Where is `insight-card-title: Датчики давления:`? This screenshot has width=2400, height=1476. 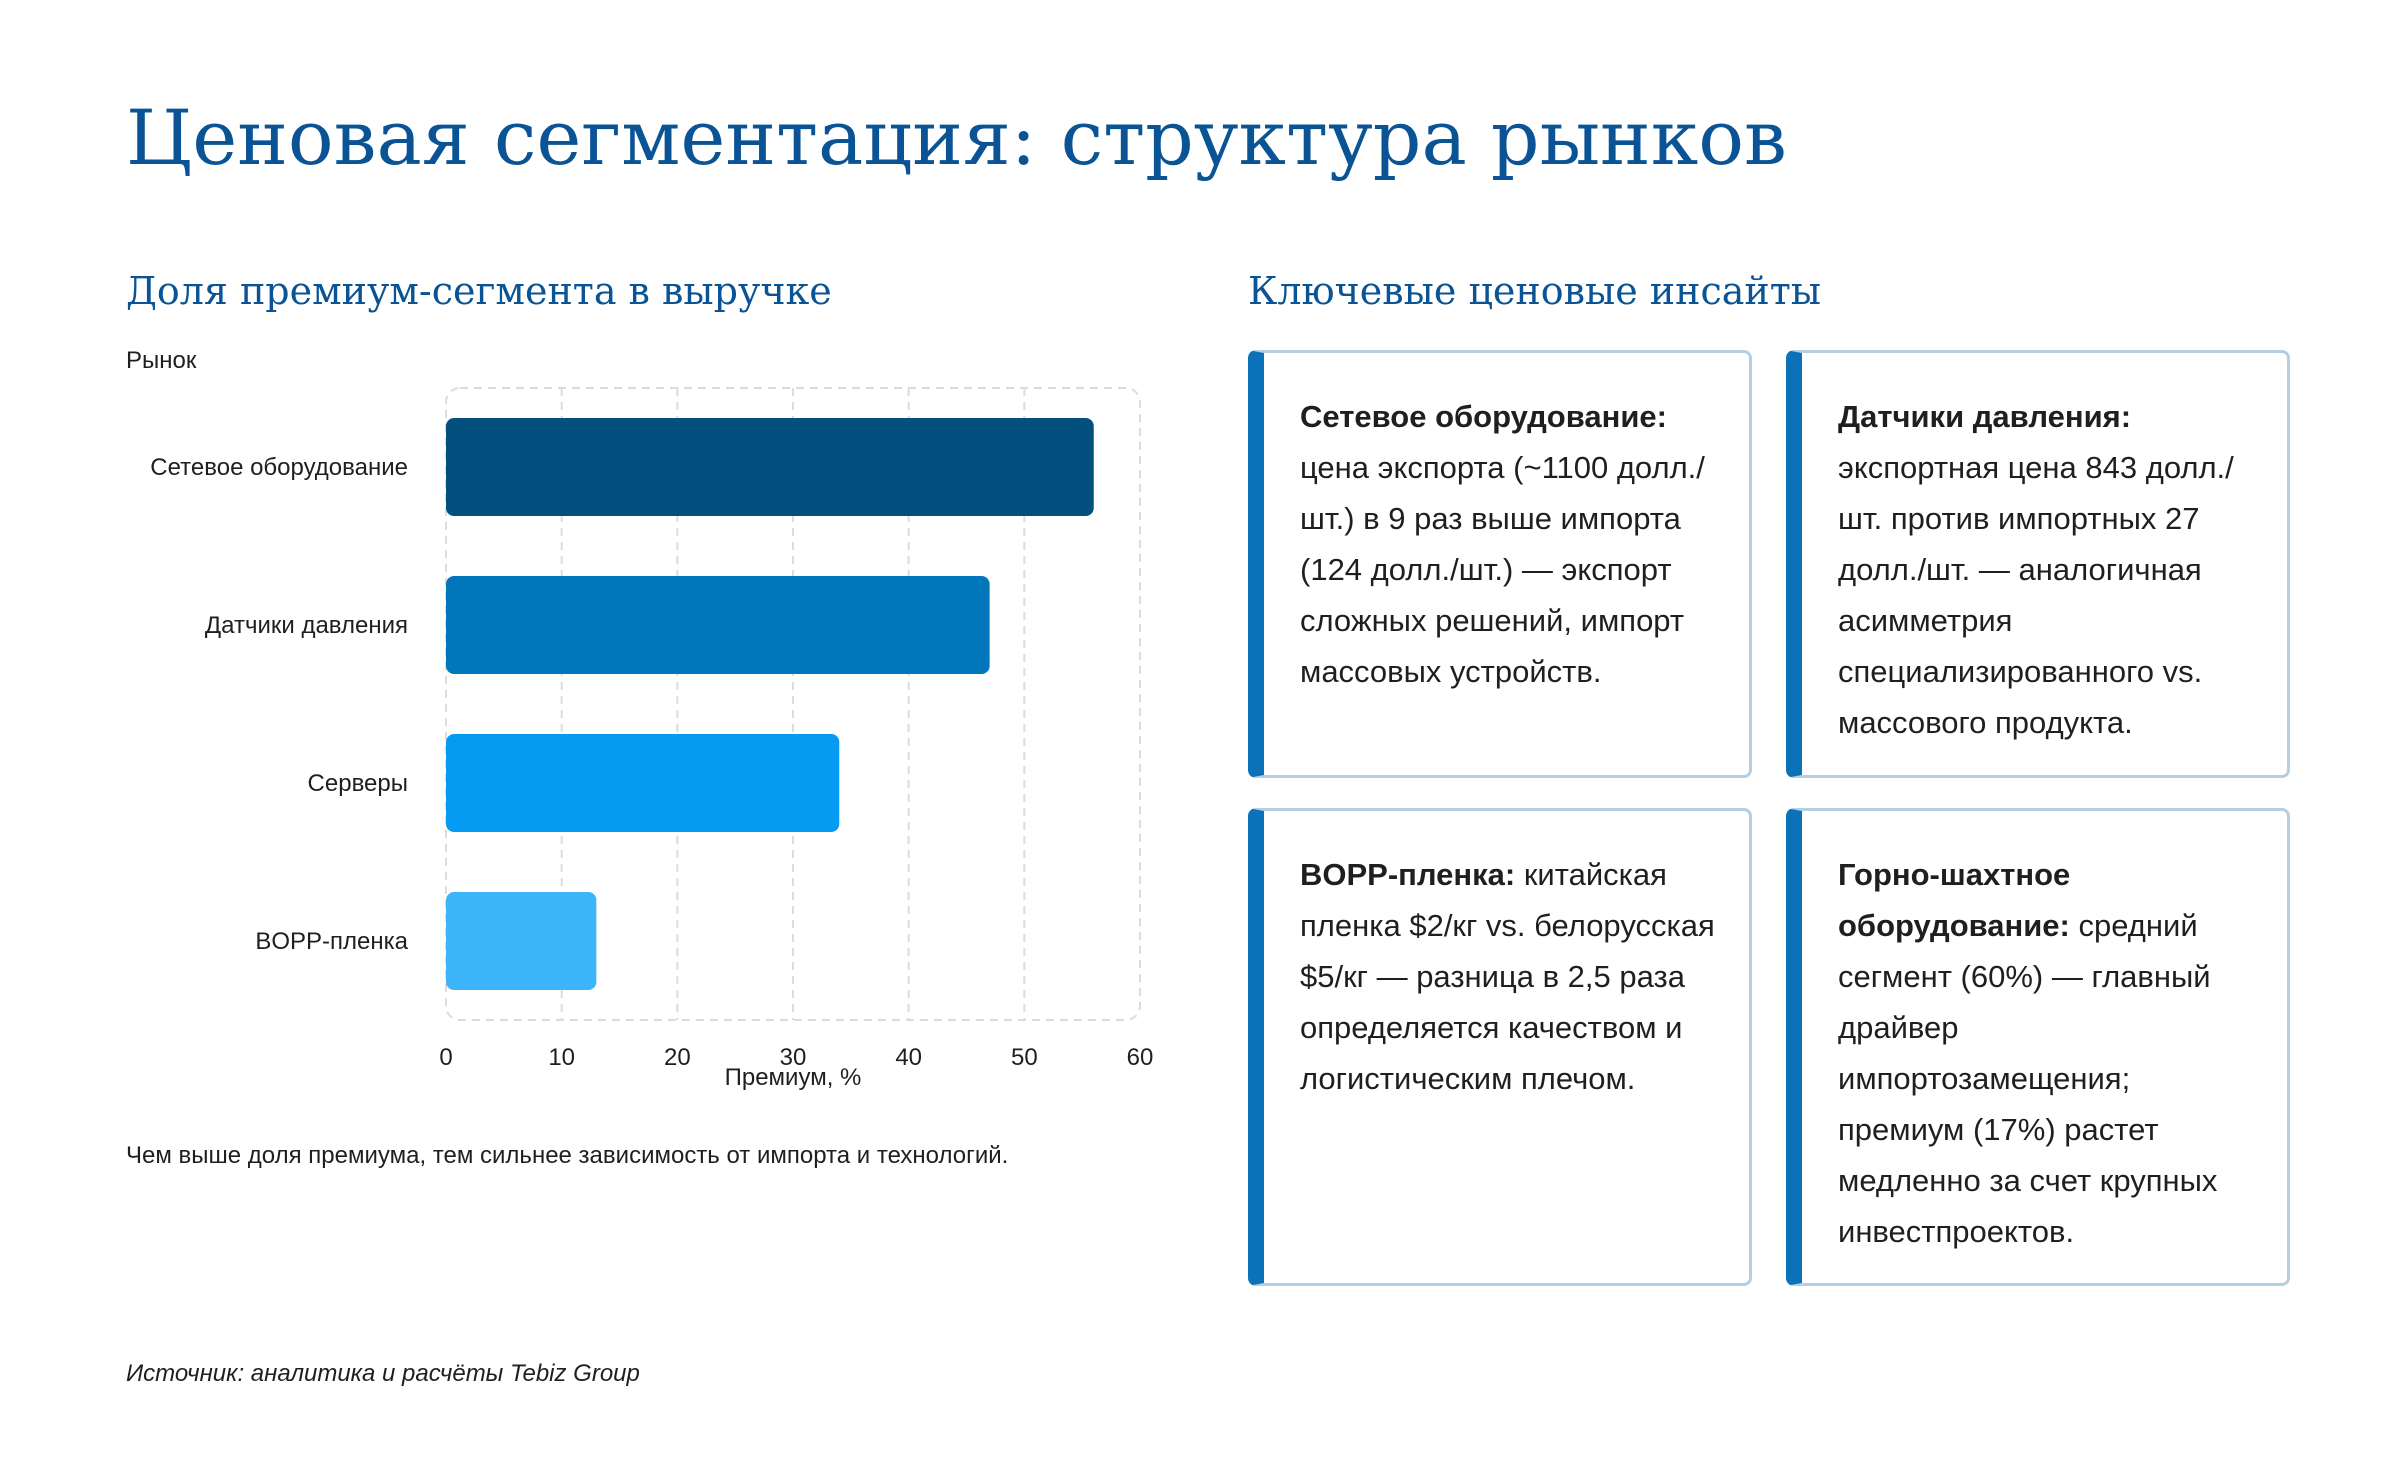 insight-card-title: Датчики давления: is located at coordinates (1985, 416).